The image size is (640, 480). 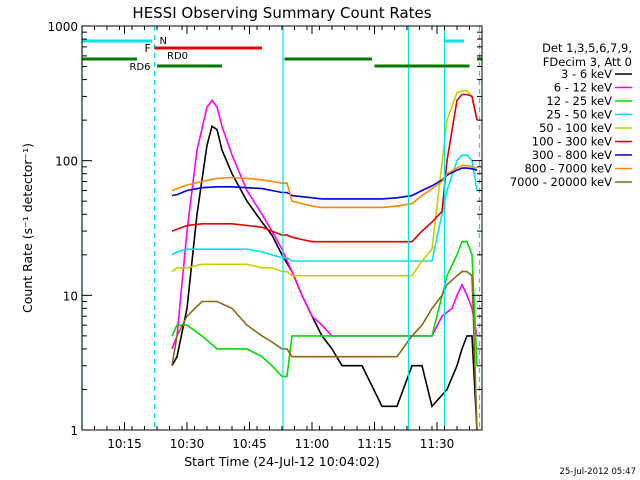 What do you see at coordinates (587, 48) in the screenshot?
I see `legend-header-1: Det 1,3,5,6,7,9,` at bounding box center [587, 48].